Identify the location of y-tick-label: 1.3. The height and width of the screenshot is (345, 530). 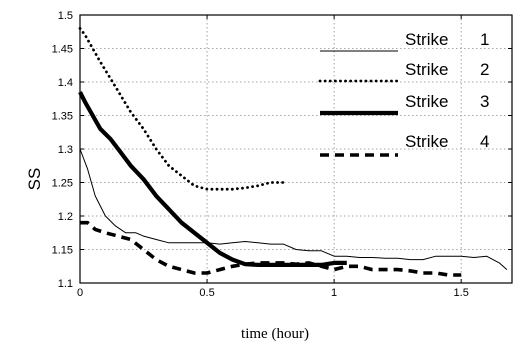
(65, 150).